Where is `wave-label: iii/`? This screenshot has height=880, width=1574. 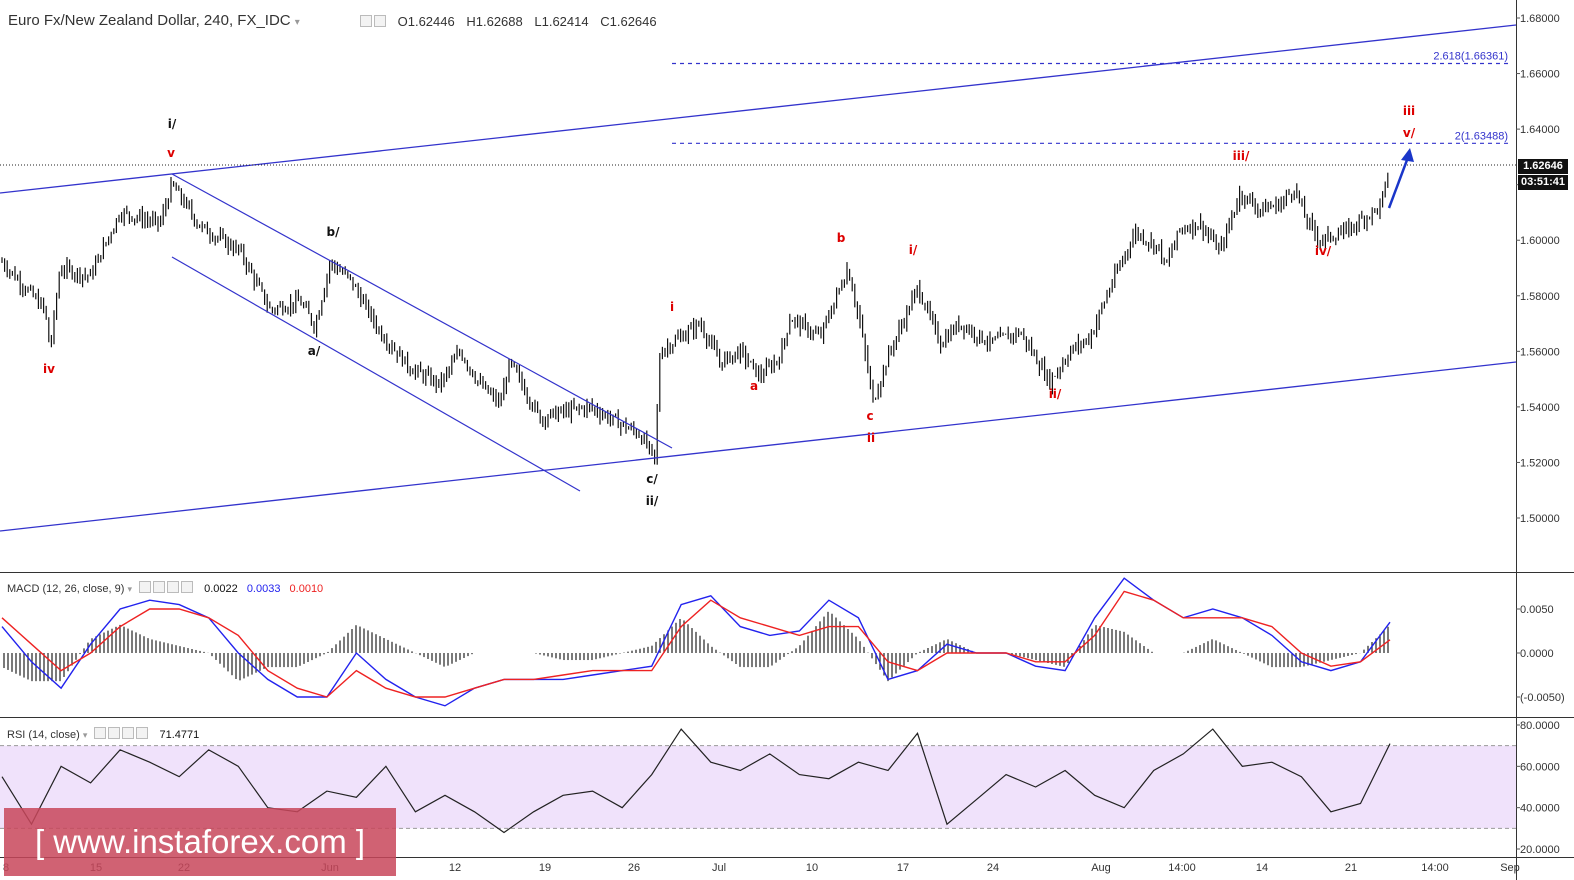
wave-label: iii/ is located at coordinates (1241, 156).